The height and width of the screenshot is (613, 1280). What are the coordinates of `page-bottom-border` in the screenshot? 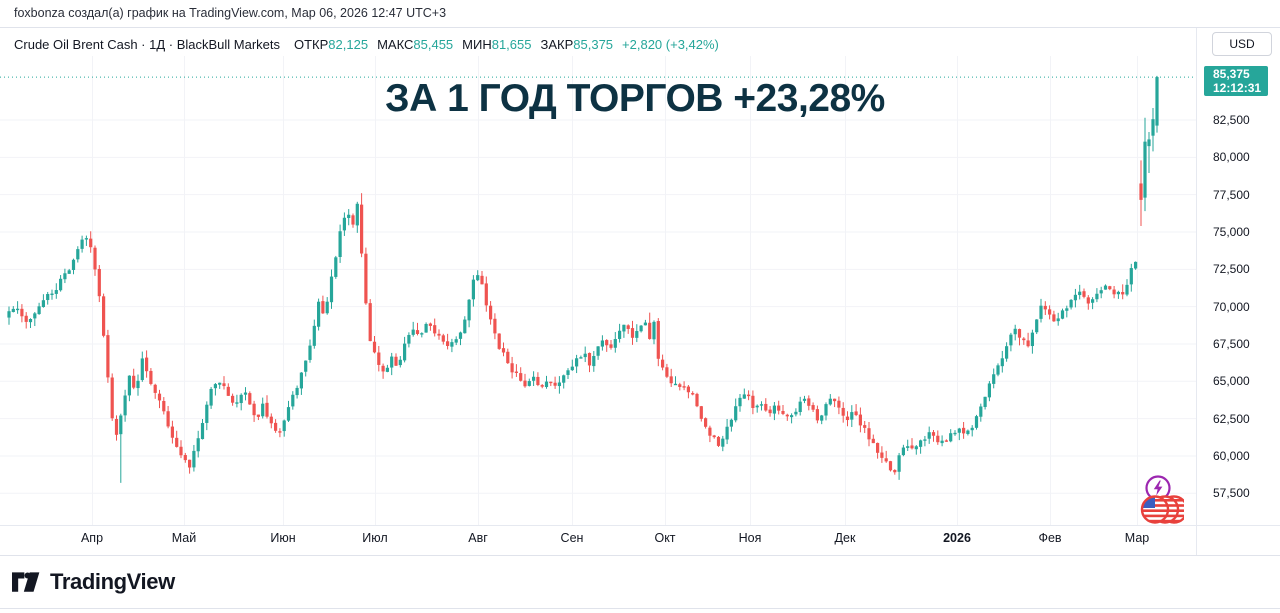 It's located at (640, 608).